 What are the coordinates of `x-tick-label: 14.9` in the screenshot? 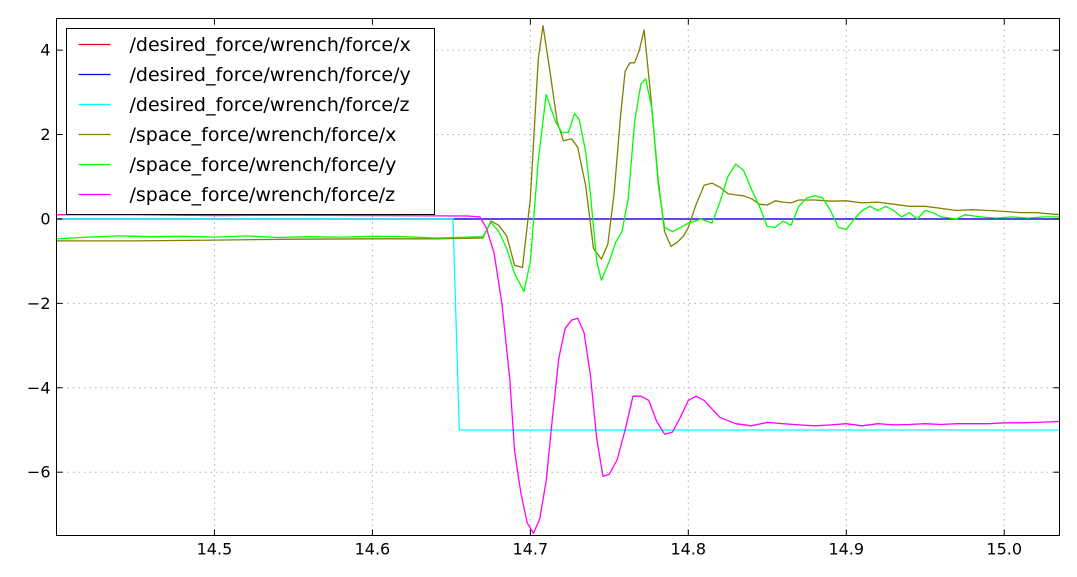 It's located at (846, 549).